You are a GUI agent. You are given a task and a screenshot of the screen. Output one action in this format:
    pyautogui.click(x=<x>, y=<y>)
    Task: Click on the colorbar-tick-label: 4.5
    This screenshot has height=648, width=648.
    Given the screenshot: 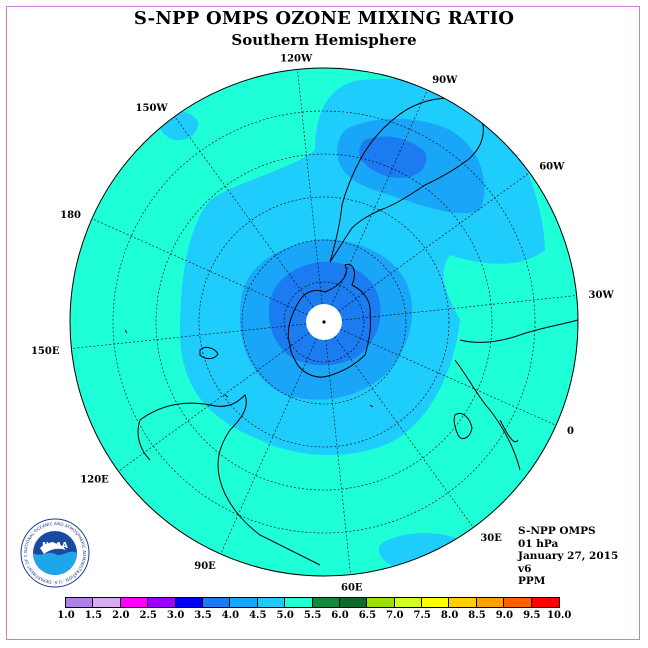 What is the action you would take?
    pyautogui.click(x=258, y=615)
    